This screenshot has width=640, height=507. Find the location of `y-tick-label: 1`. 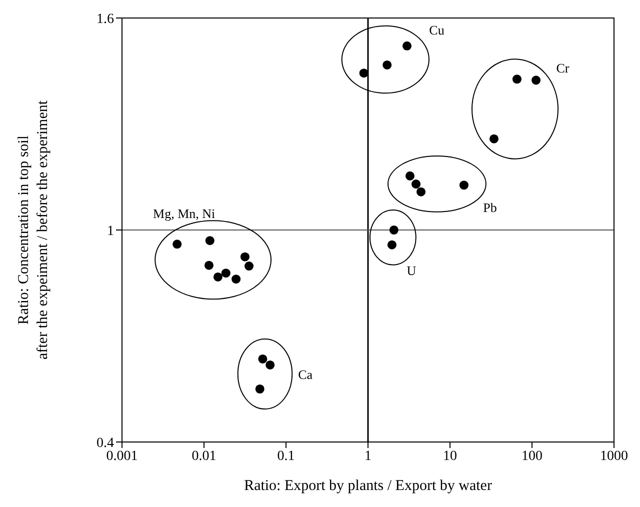

y-tick-label: 1 is located at coordinates (110, 231).